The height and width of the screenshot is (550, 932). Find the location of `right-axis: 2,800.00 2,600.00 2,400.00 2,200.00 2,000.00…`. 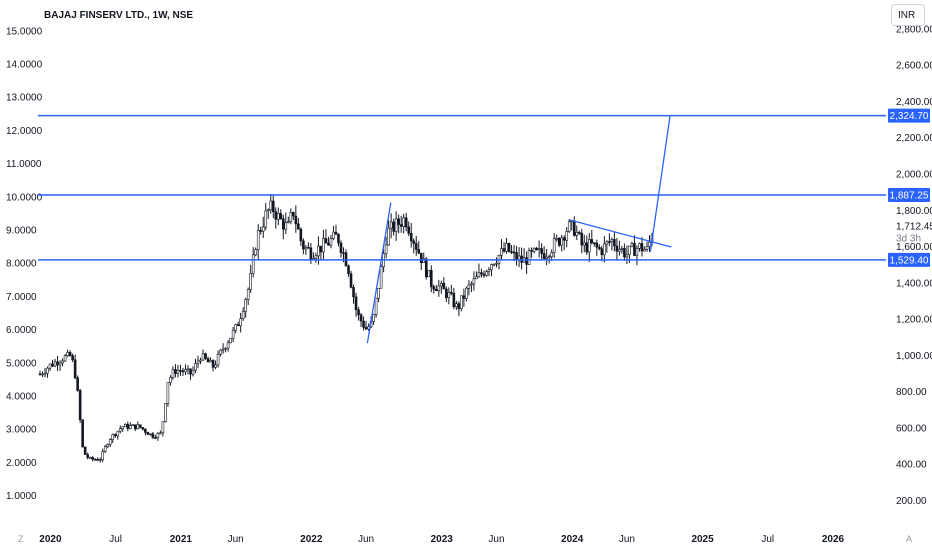

right-axis: 2,800.00 2,600.00 2,400.00 2,200.00 2,000.00… is located at coordinates (914, 265).